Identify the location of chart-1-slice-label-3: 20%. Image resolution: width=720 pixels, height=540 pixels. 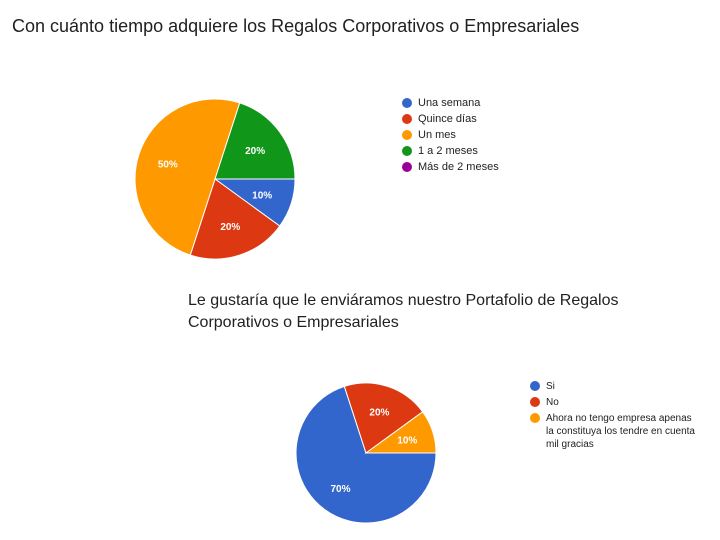
(255, 151).